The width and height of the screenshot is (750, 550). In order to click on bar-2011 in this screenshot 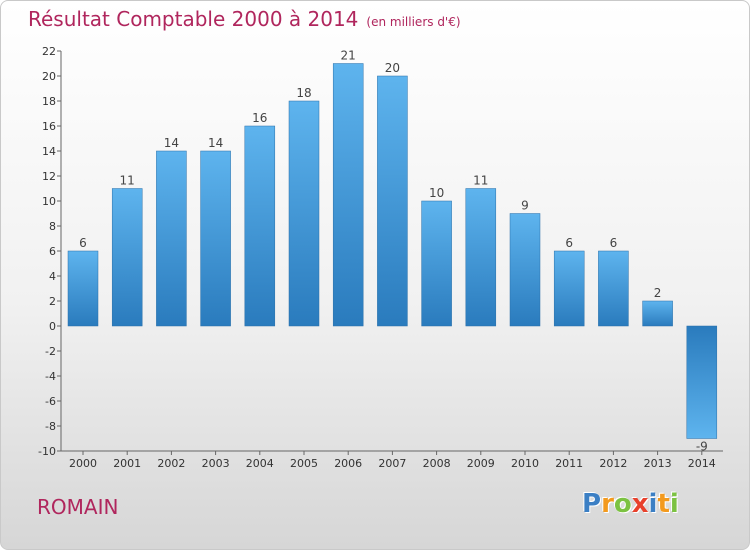, I will do `click(569, 288)`.